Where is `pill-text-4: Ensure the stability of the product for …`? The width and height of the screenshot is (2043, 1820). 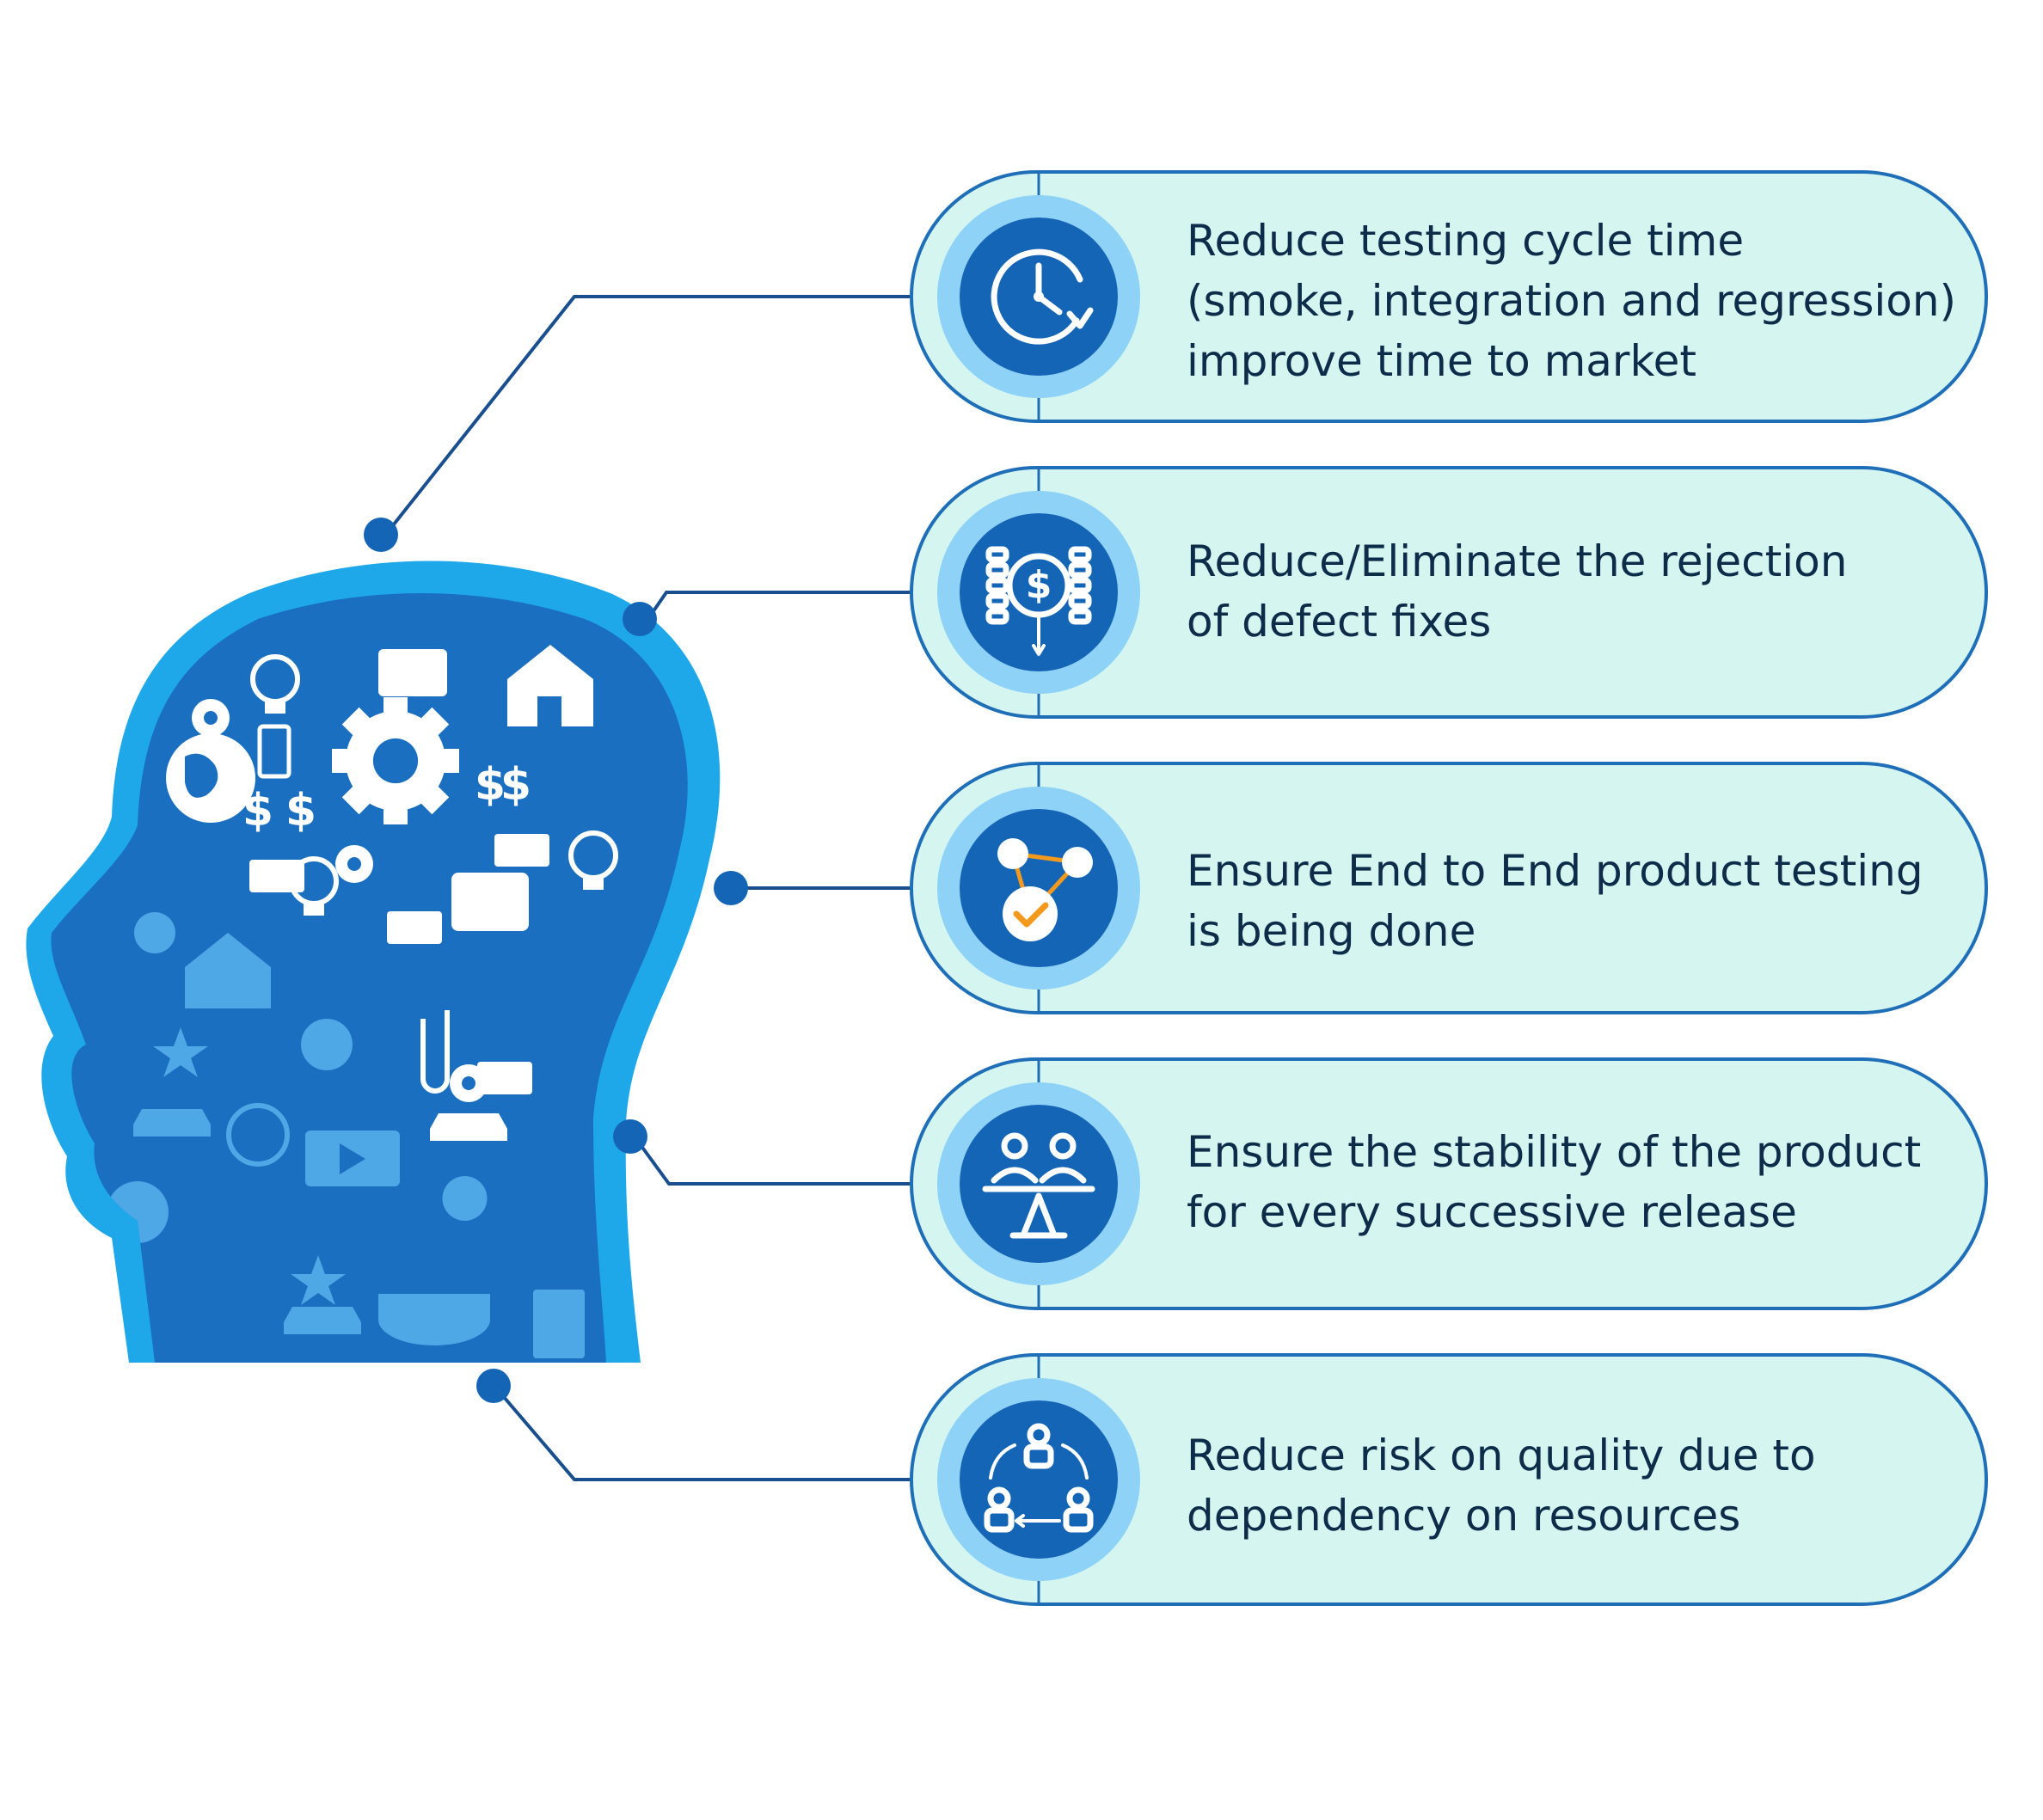
pill-text-4: Ensure the stability of the product for … is located at coordinates (1573, 1182).